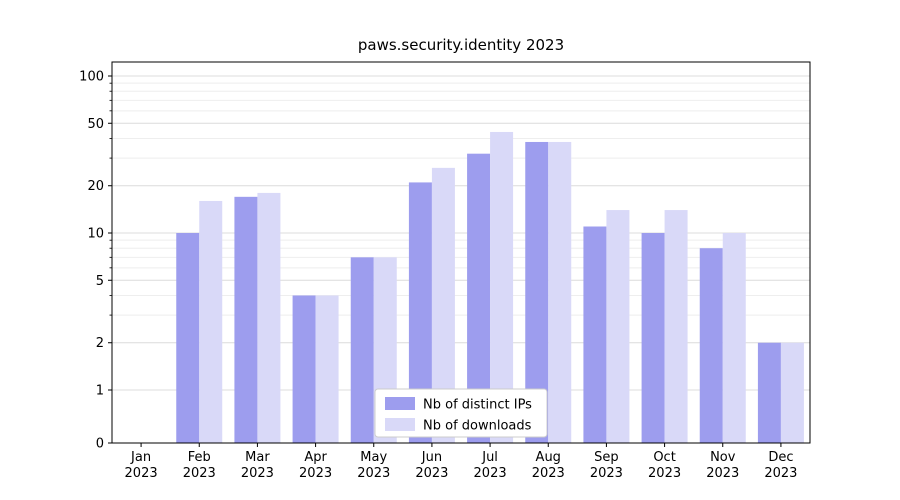  What do you see at coordinates (490, 465) in the screenshot?
I see `x-tick-label: Jul 2023` at bounding box center [490, 465].